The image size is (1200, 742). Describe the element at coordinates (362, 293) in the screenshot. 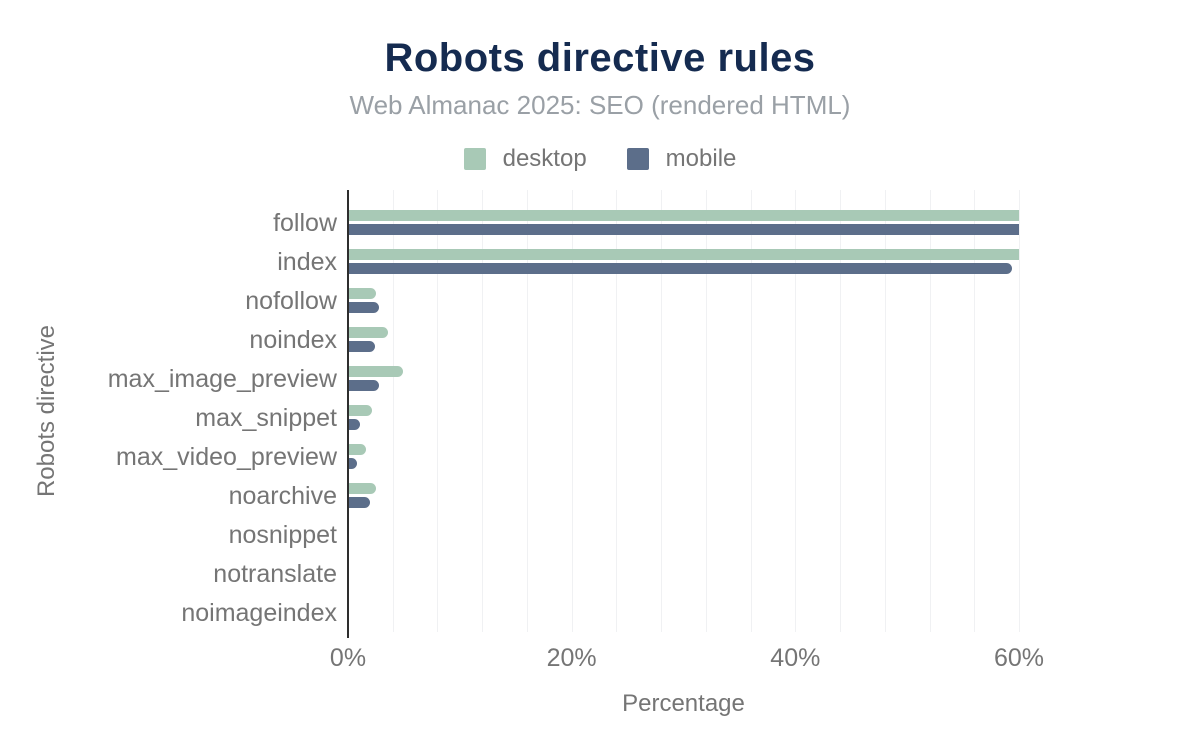

I see `bar-desktop-nofollow` at that location.